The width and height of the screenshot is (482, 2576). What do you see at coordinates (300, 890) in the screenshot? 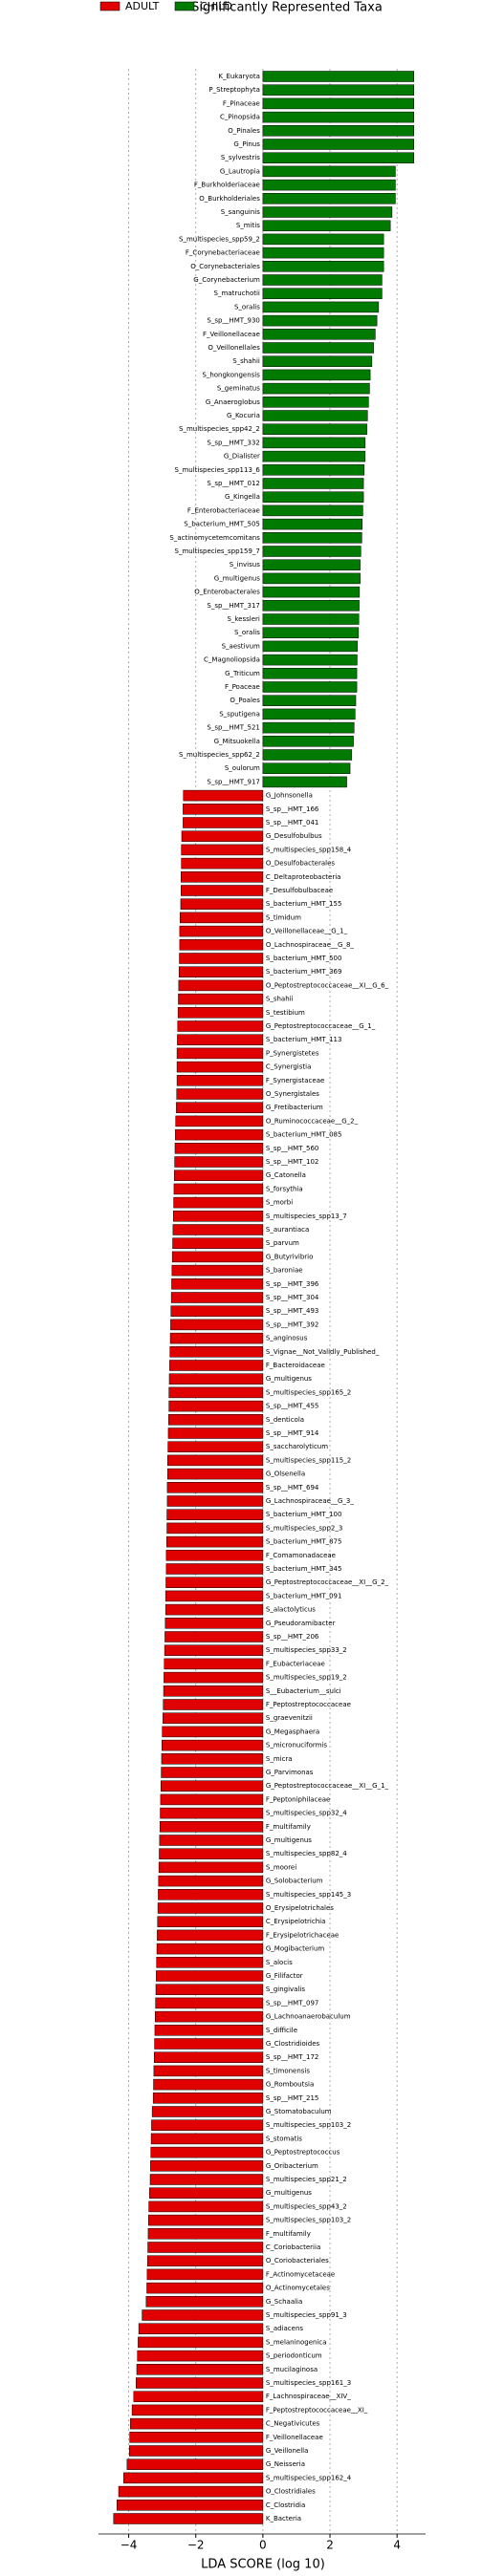
I see `bar-label: F_Desulfobulbaceae` at bounding box center [300, 890].